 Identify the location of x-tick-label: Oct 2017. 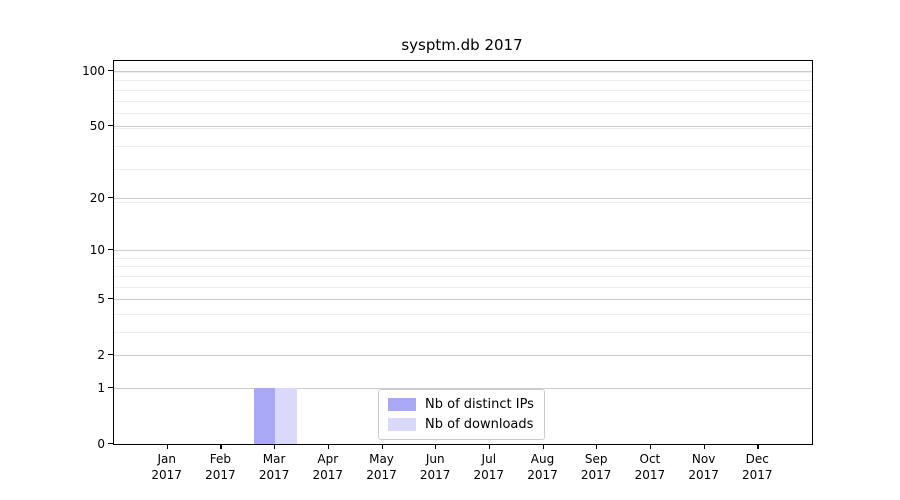
(650, 467).